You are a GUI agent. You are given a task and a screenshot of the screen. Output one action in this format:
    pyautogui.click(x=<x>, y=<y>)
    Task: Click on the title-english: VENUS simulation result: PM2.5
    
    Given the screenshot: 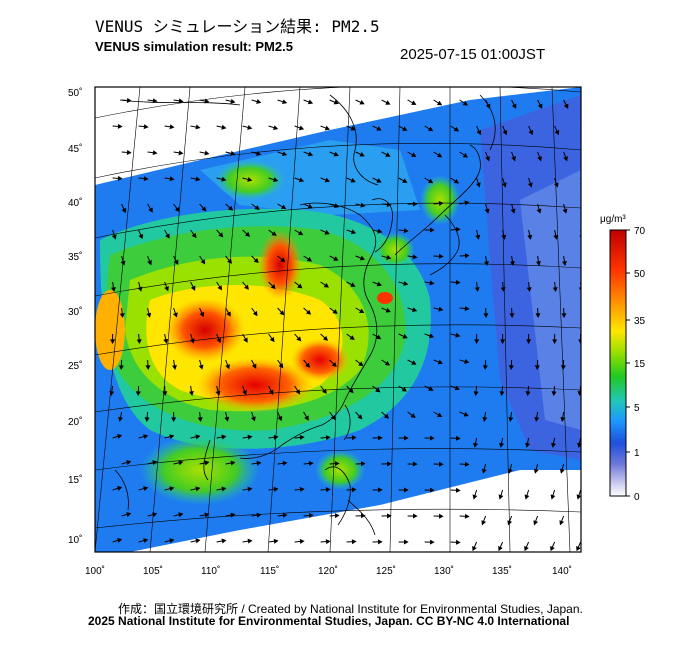 What is the action you would take?
    pyautogui.click(x=194, y=46)
    